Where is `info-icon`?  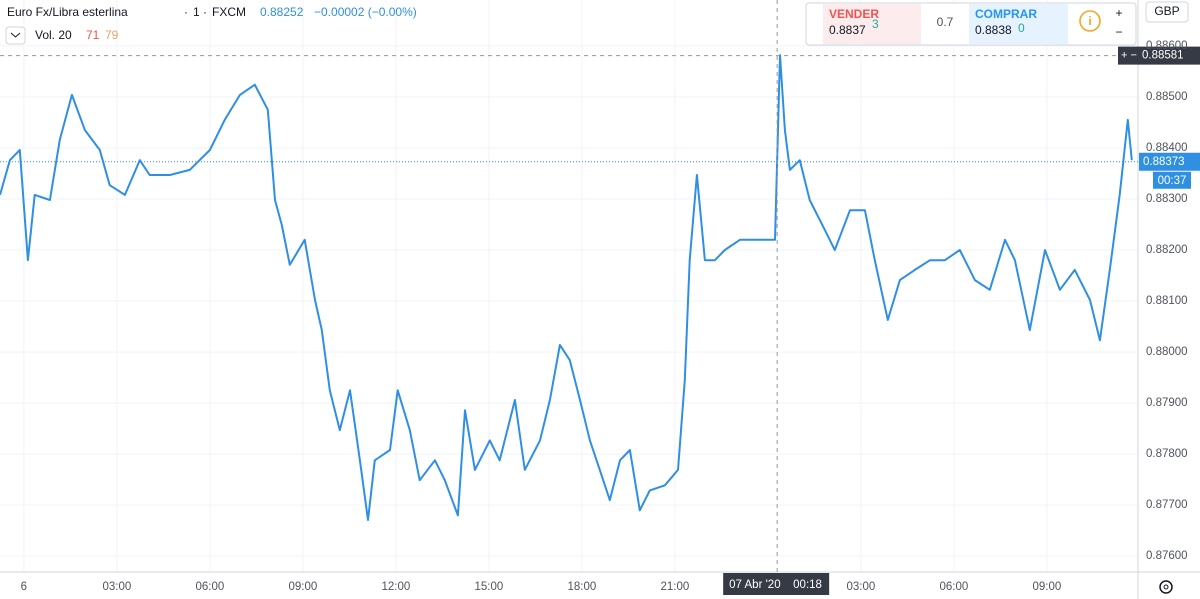 info-icon is located at coordinates (1090, 21).